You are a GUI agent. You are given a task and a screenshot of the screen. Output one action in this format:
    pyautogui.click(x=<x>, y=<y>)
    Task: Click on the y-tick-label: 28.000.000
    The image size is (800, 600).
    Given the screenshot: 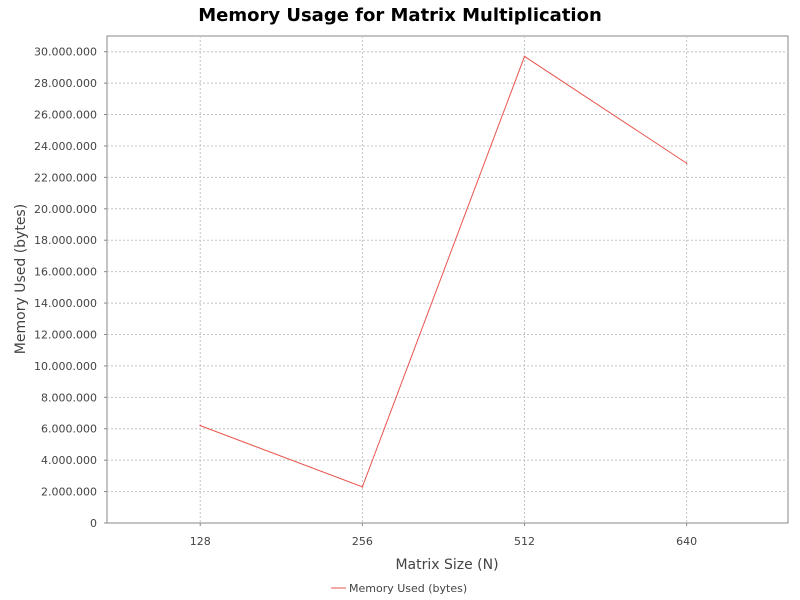 What is the action you would take?
    pyautogui.click(x=65, y=83)
    